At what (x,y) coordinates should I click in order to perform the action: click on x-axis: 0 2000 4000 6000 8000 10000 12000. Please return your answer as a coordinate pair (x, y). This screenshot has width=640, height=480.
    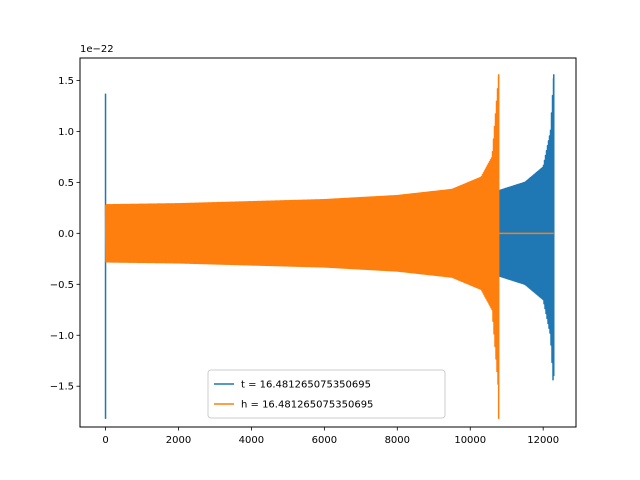
    Looking at the image, I should click on (330, 436).